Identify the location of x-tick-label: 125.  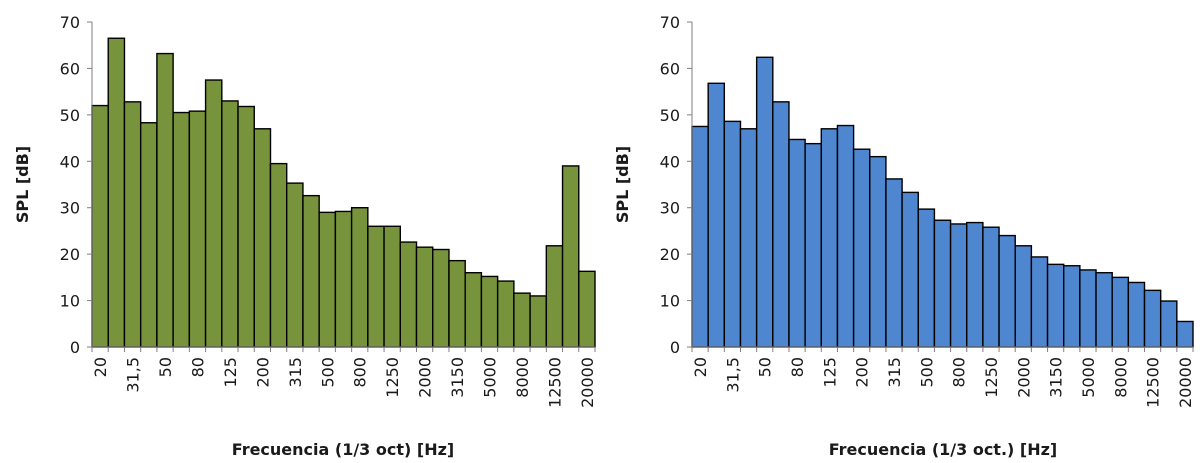
(829, 372).